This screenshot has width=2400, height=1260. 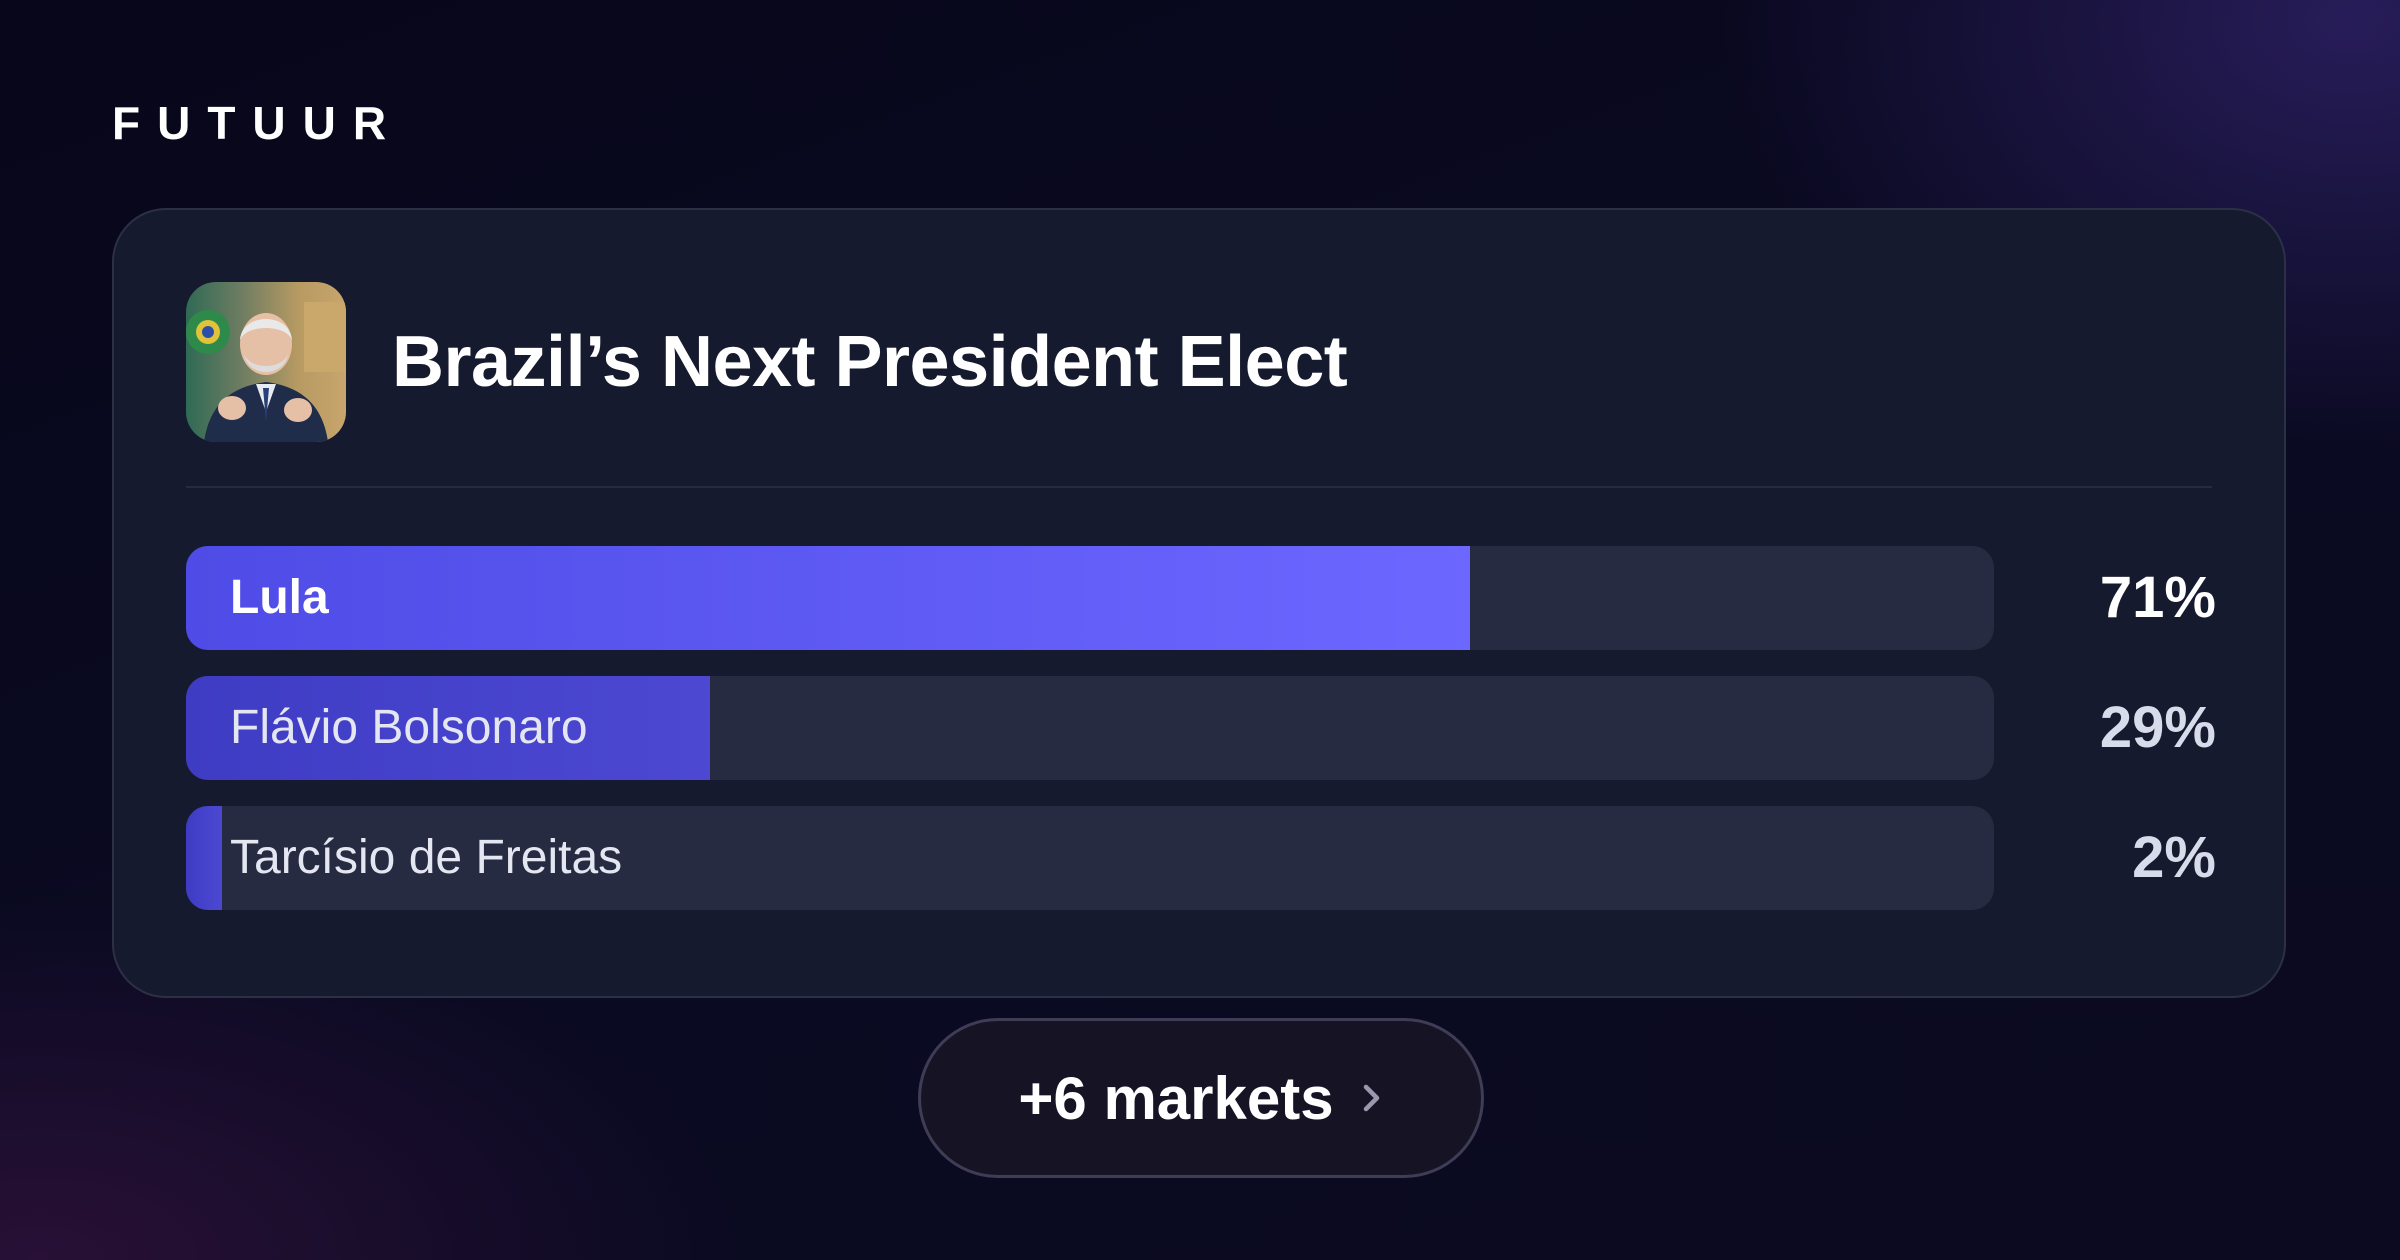 I want to click on outcome-name: Flávio Bolsonaro, so click(x=409, y=727).